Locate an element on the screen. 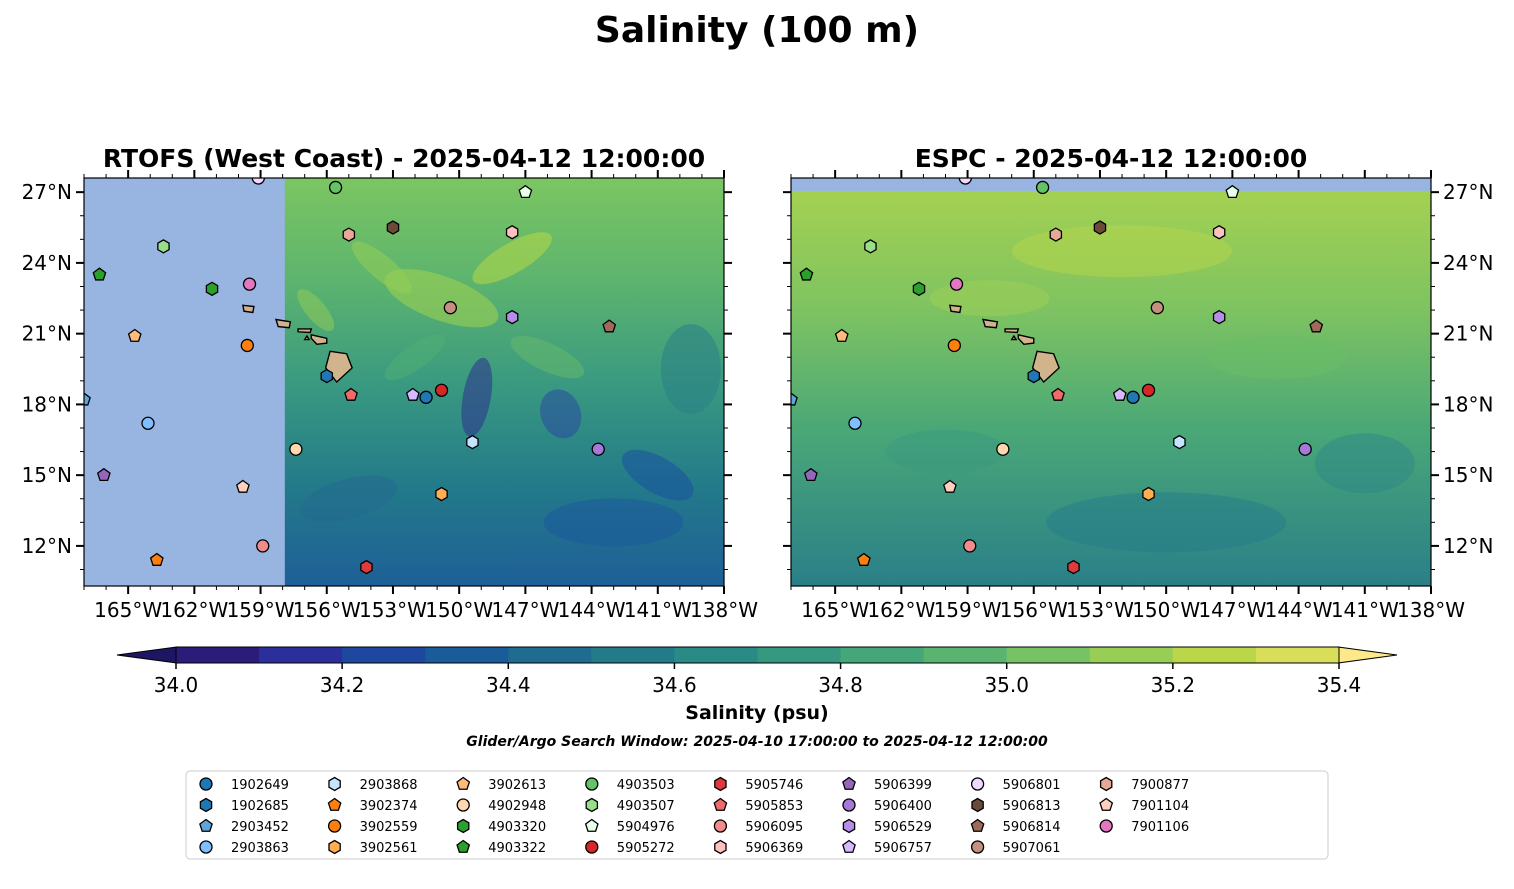 This screenshot has width=1514, height=889. legend-item: 5906369 is located at coordinates (758, 847).